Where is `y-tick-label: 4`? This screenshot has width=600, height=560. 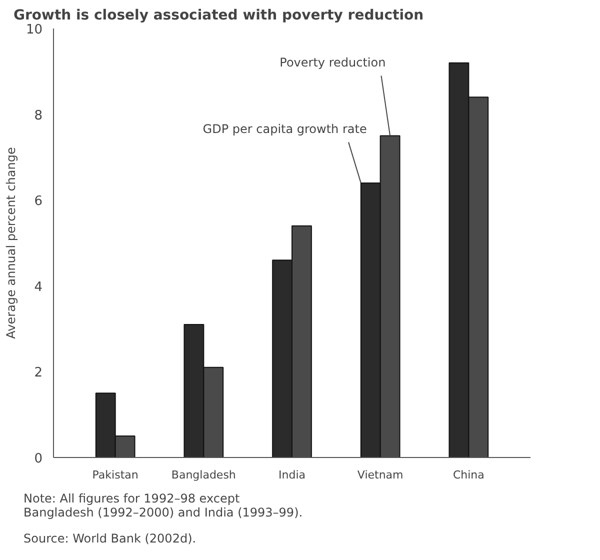
y-tick-label: 4 is located at coordinates (38, 287).